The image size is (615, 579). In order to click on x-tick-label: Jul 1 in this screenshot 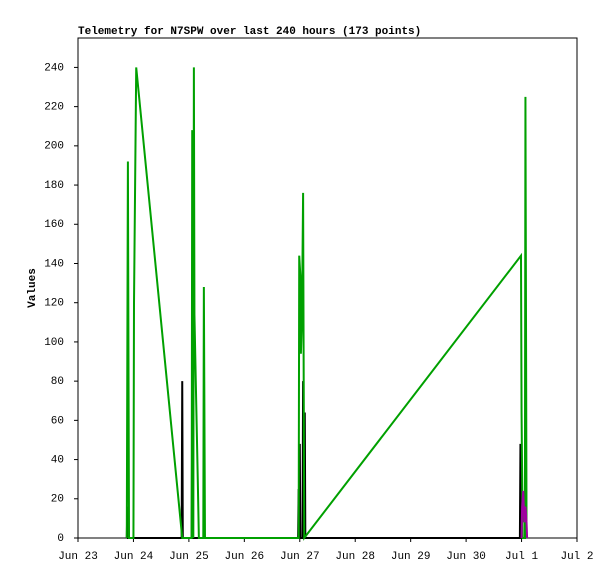, I will do `click(521, 557)`.